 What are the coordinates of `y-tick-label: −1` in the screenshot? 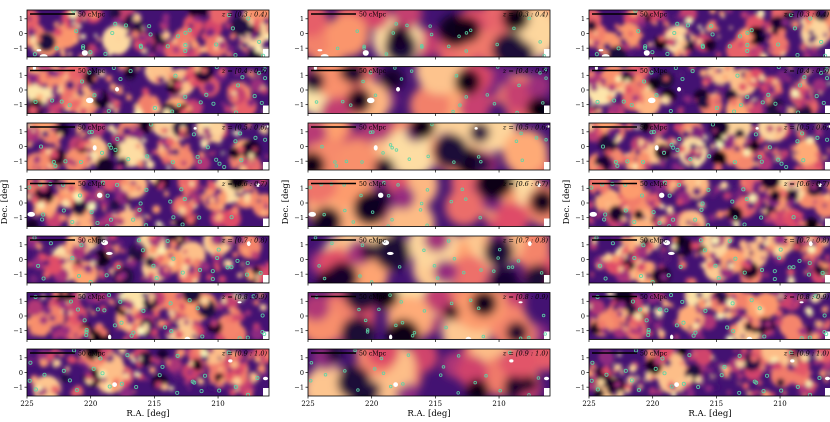 It's located at (299, 274).